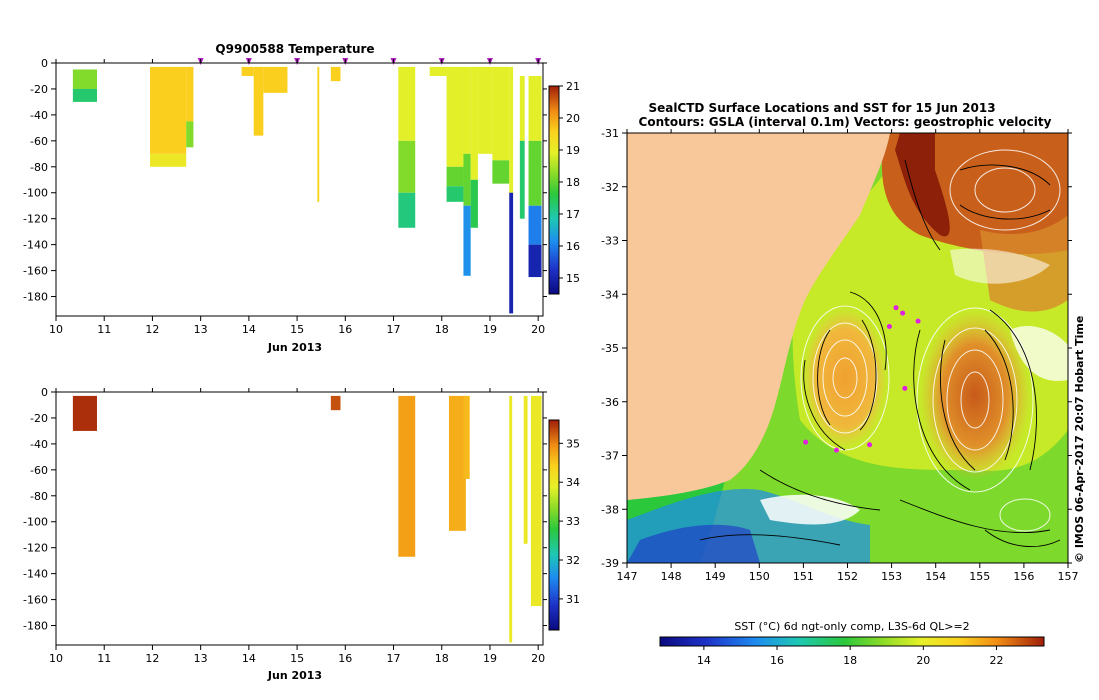 The image size is (1099, 700). Describe the element at coordinates (610, 187) in the screenshot. I see `map-y-tick-label: -32` at that location.